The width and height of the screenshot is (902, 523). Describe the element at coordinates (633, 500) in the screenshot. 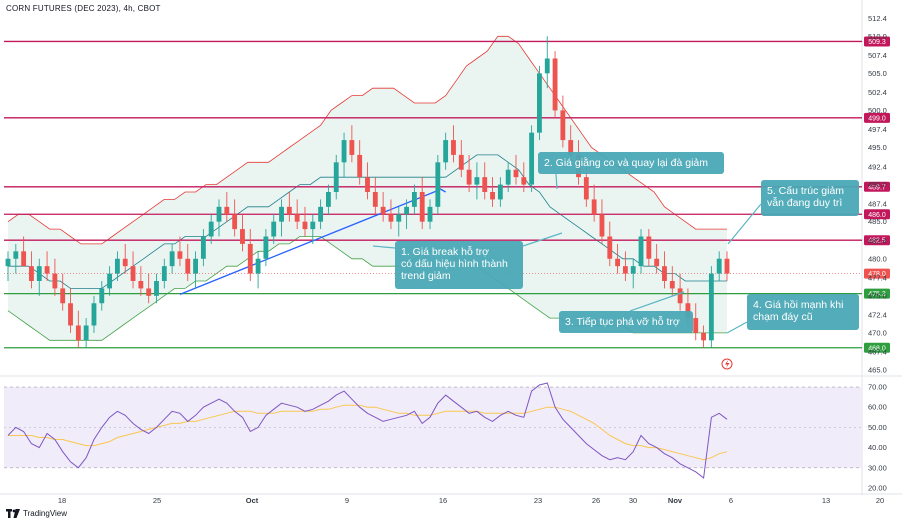

I see `time-tick-label: 30` at that location.